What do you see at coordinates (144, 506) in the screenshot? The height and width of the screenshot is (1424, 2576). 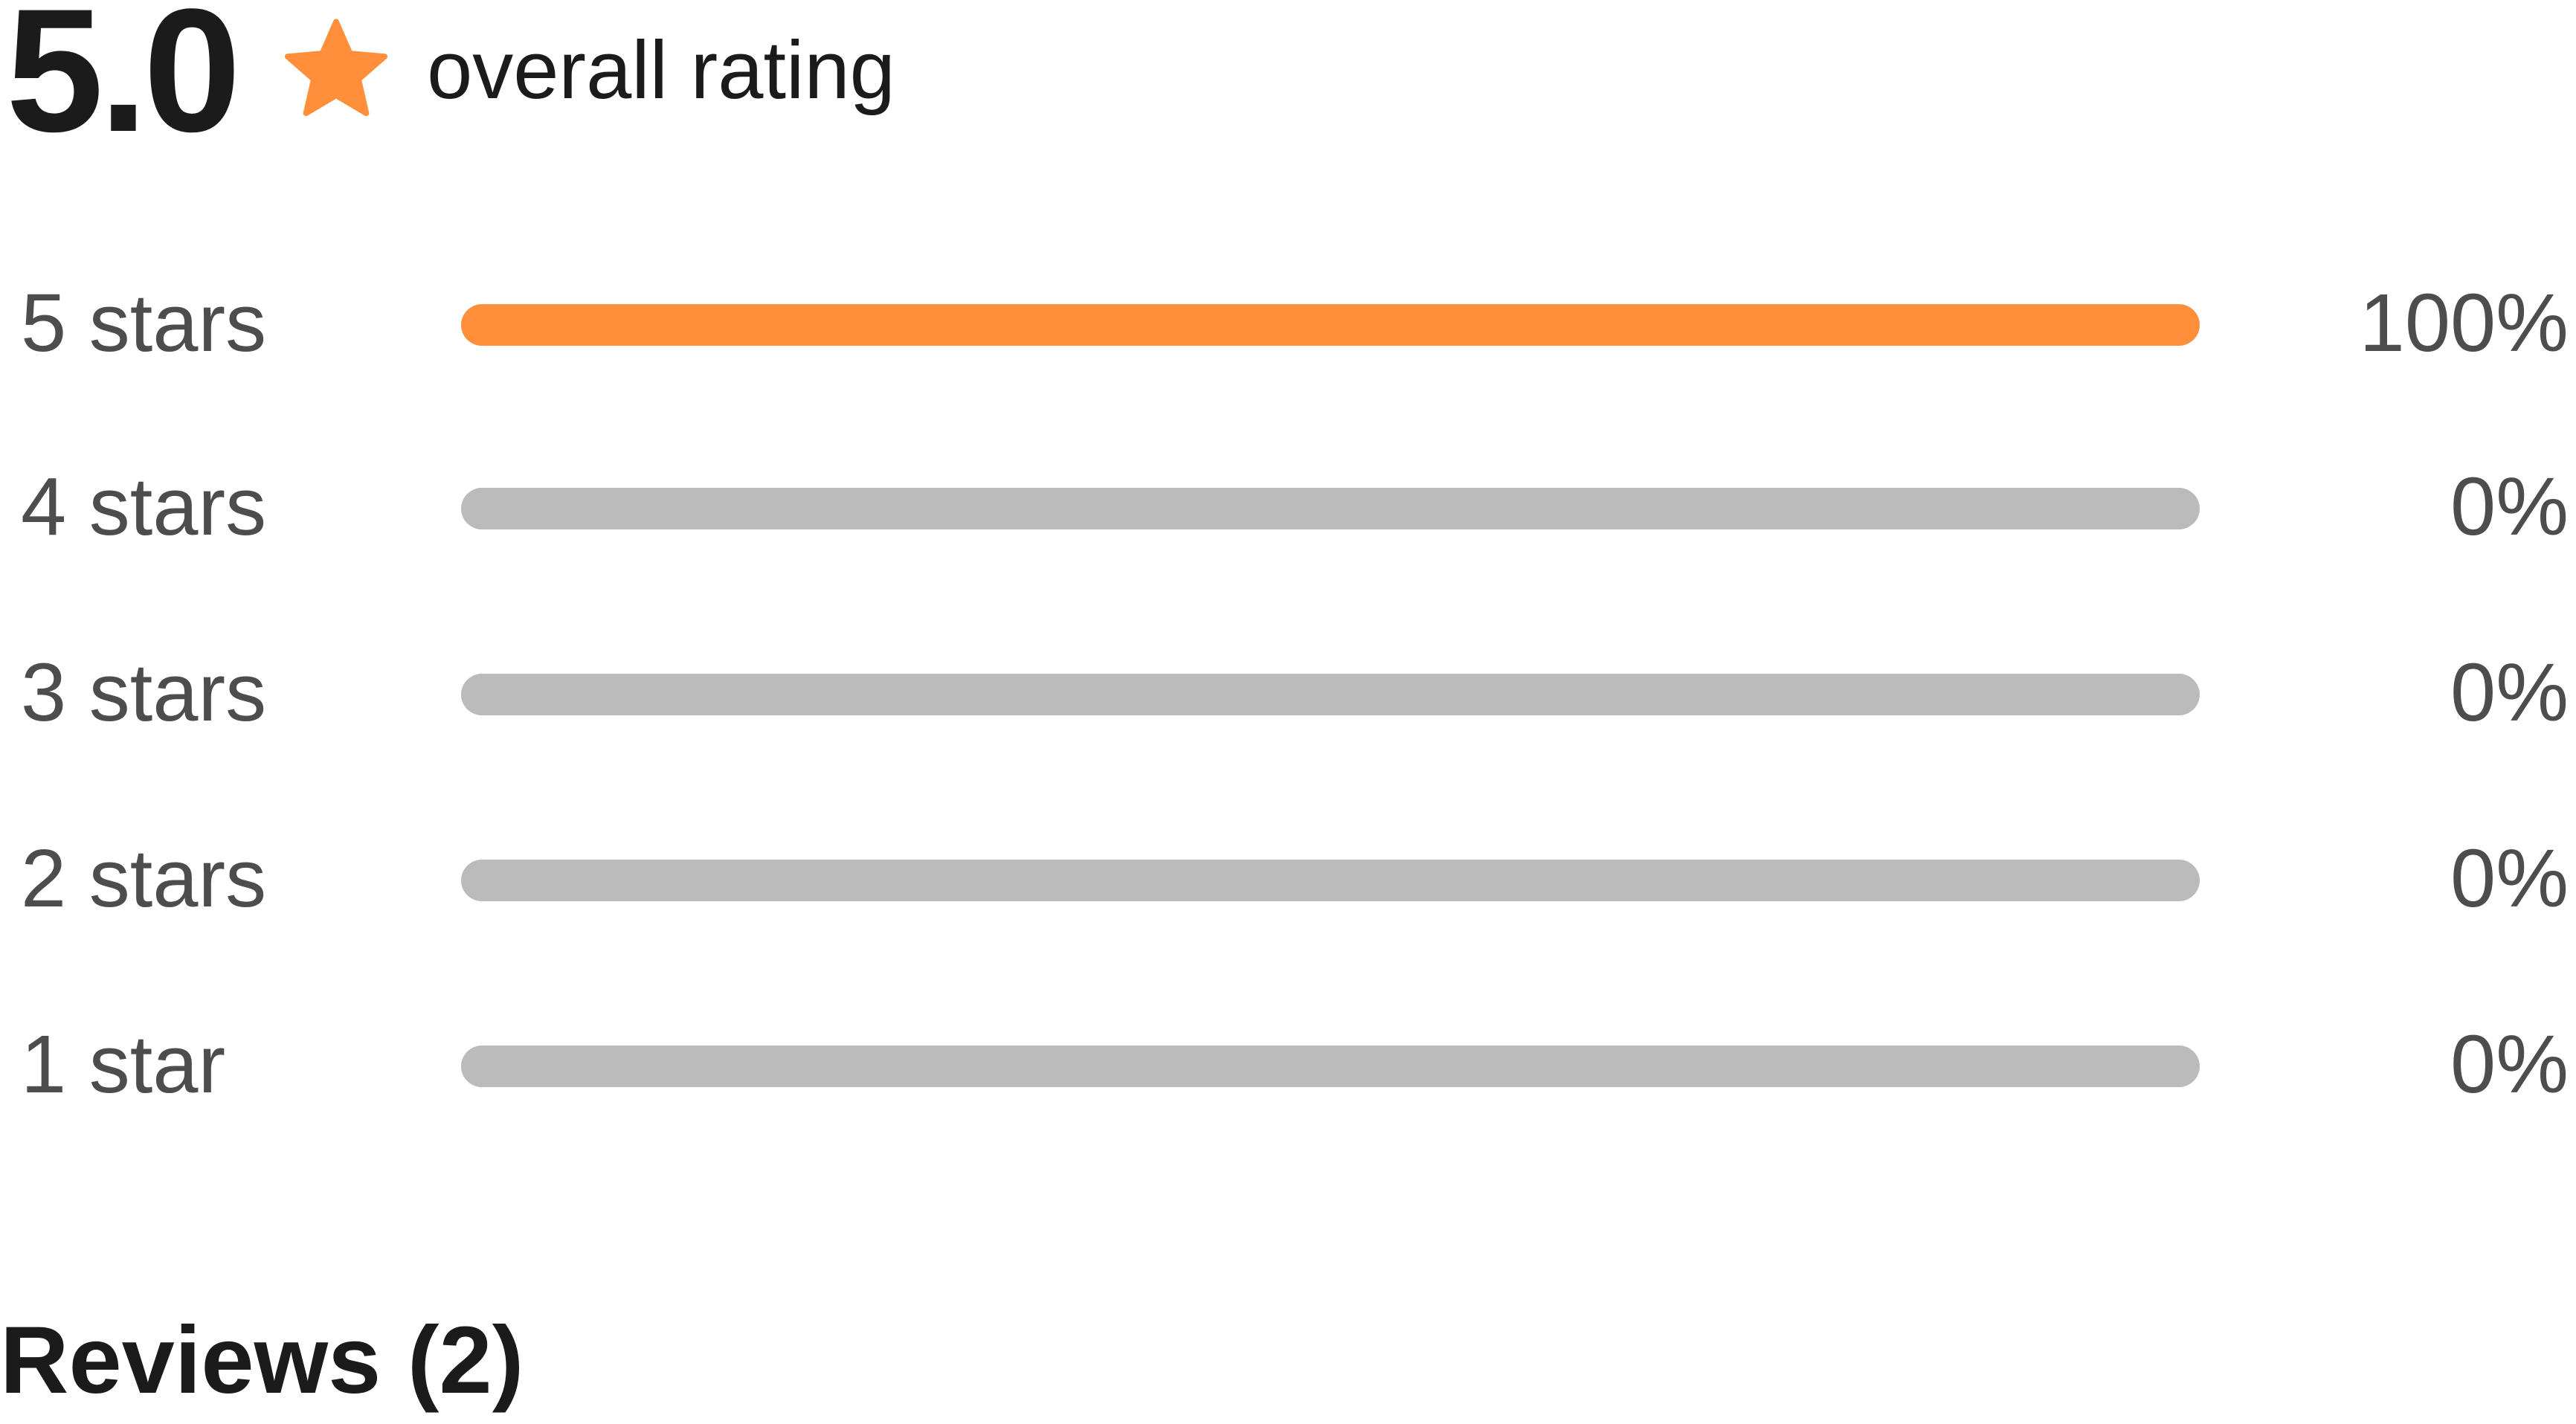 I see `distribution-row-label: 4 stars` at bounding box center [144, 506].